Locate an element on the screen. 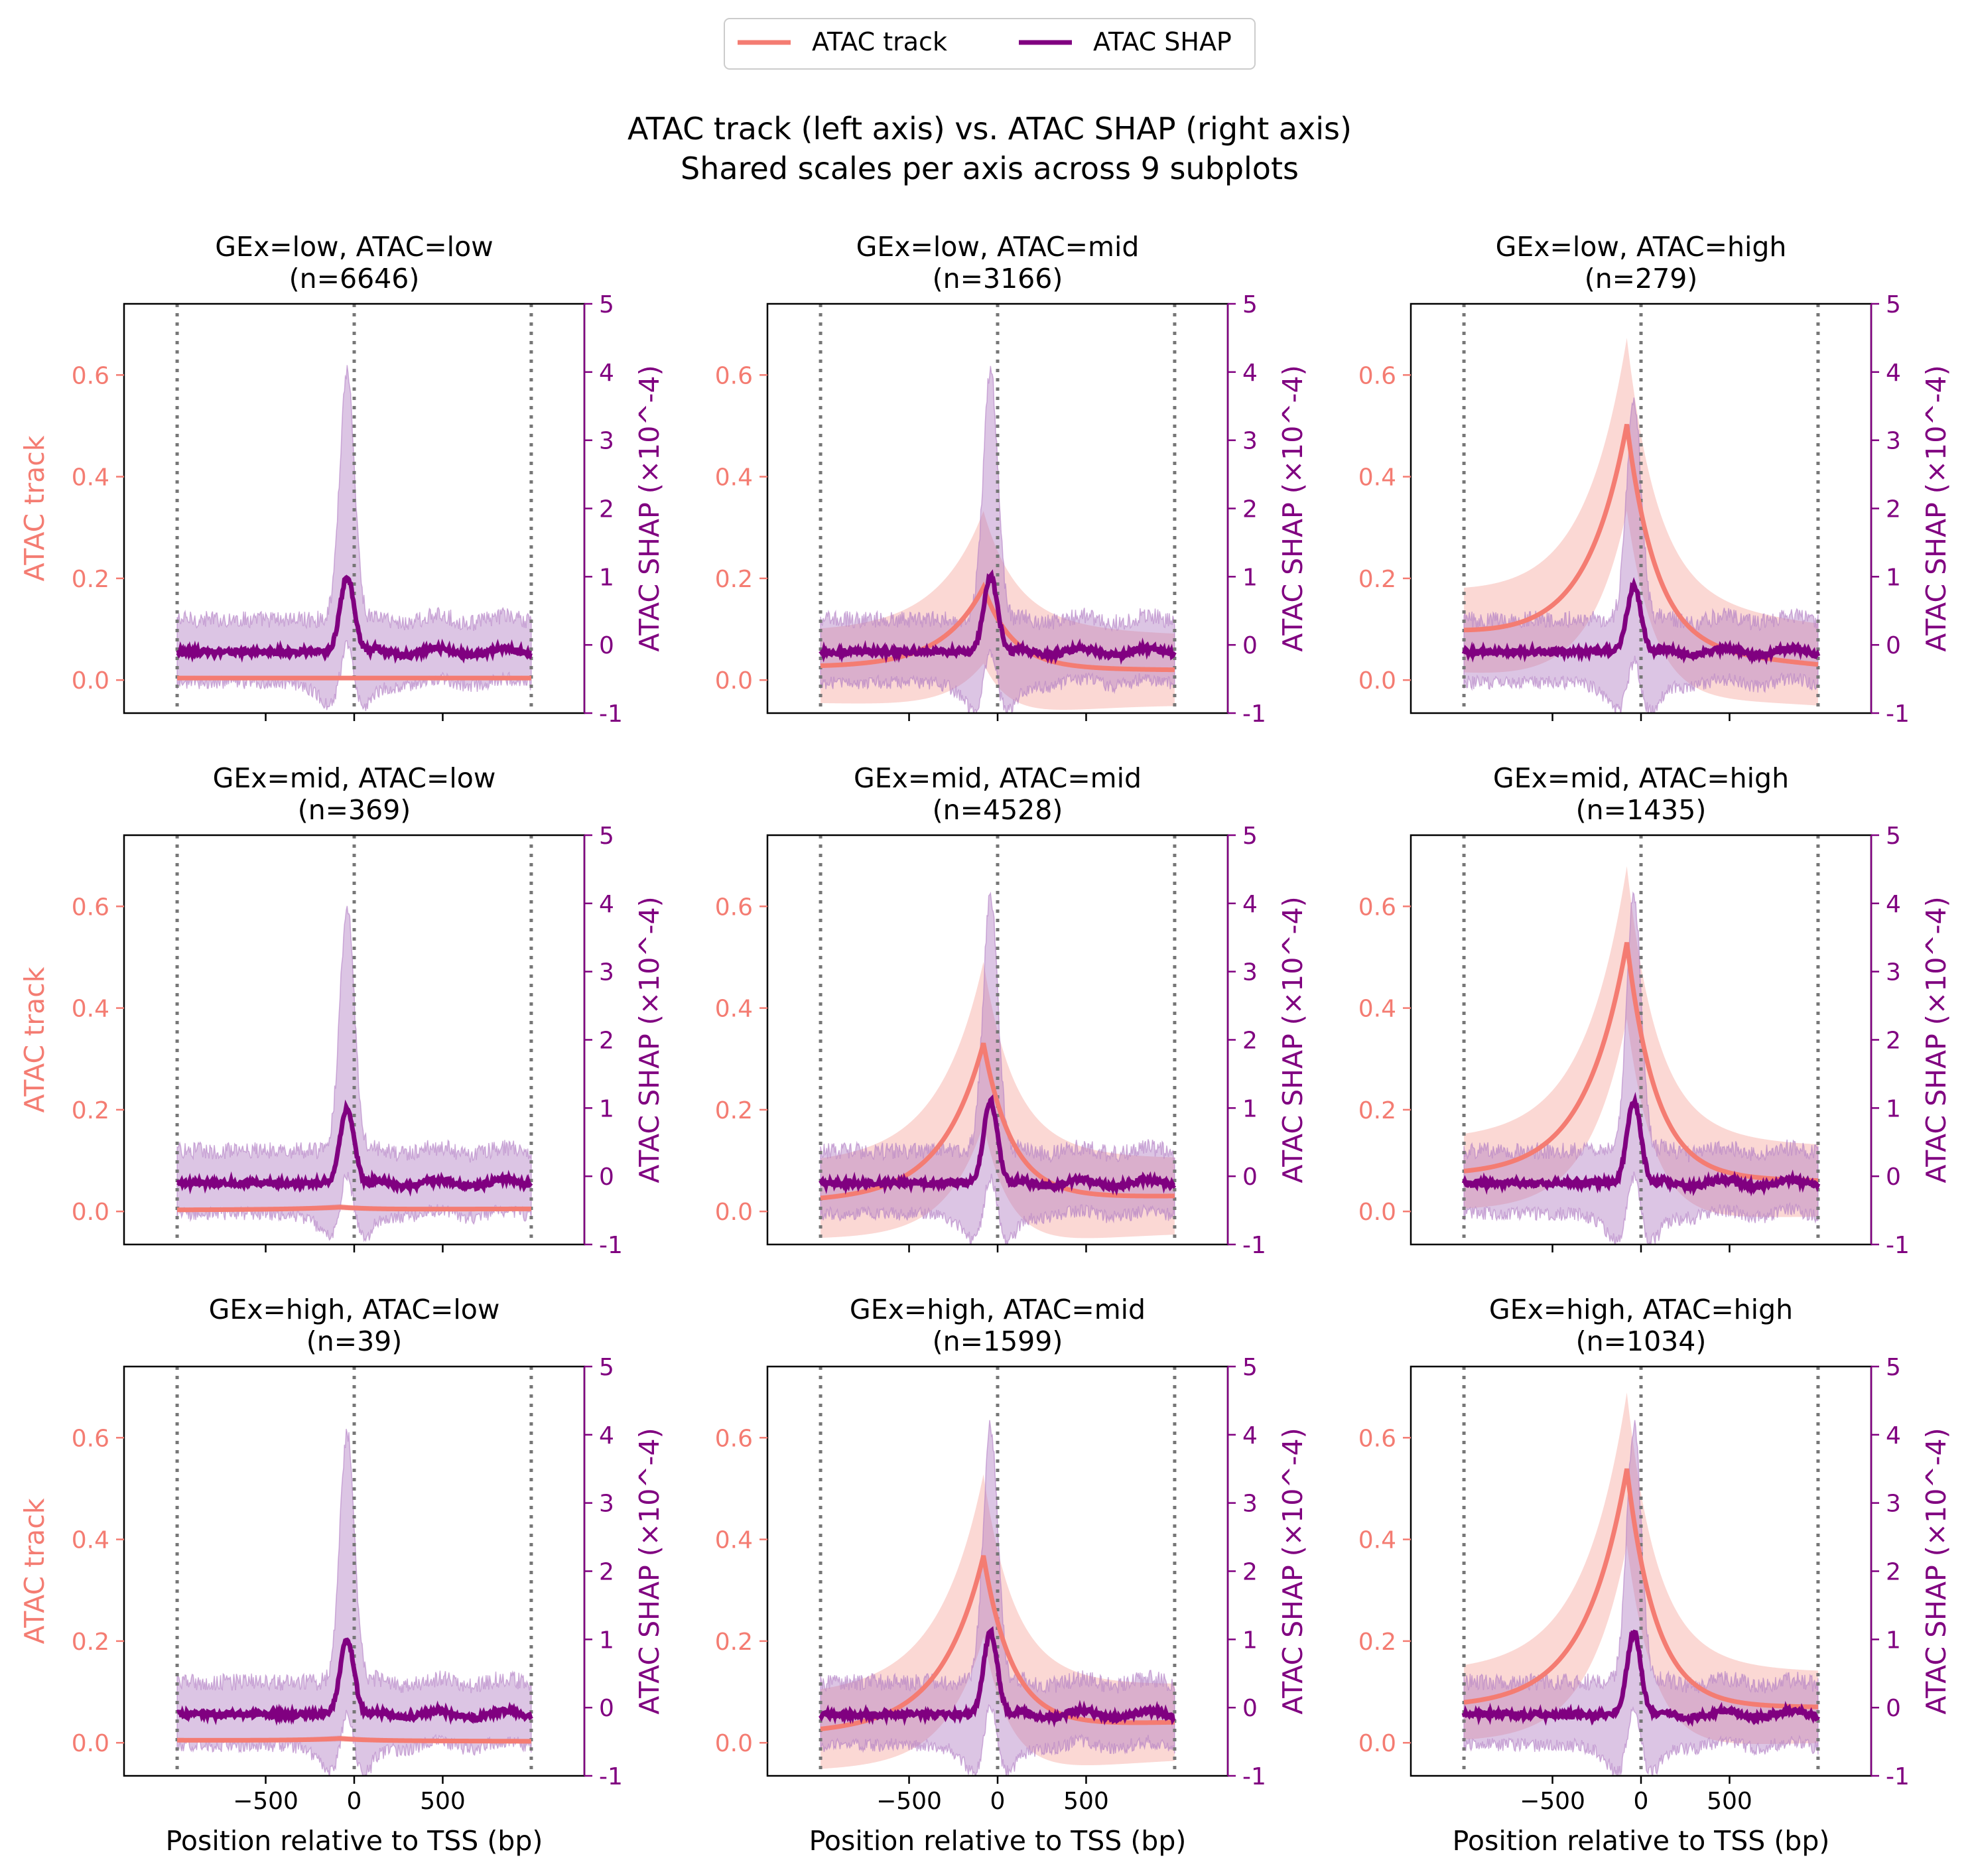 Image resolution: width=1972 pixels, height=1876 pixels. subplot-title: GEx=low, ATAC=mid is located at coordinates (998, 247).